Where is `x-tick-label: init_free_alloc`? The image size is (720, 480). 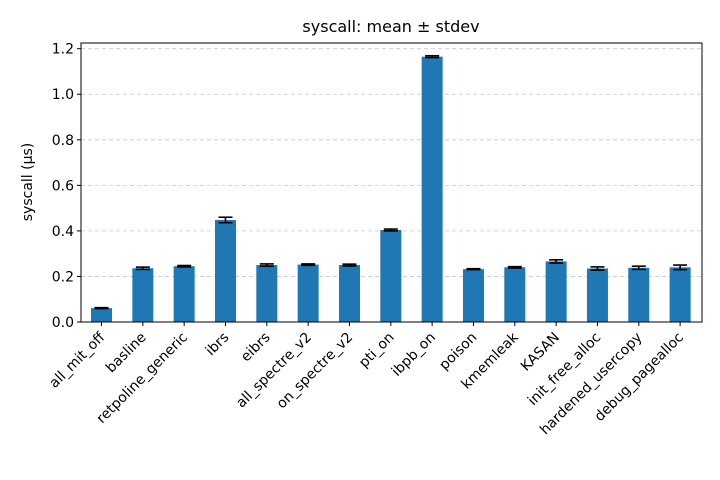
x-tick-label: init_free_alloc is located at coordinates (564, 369).